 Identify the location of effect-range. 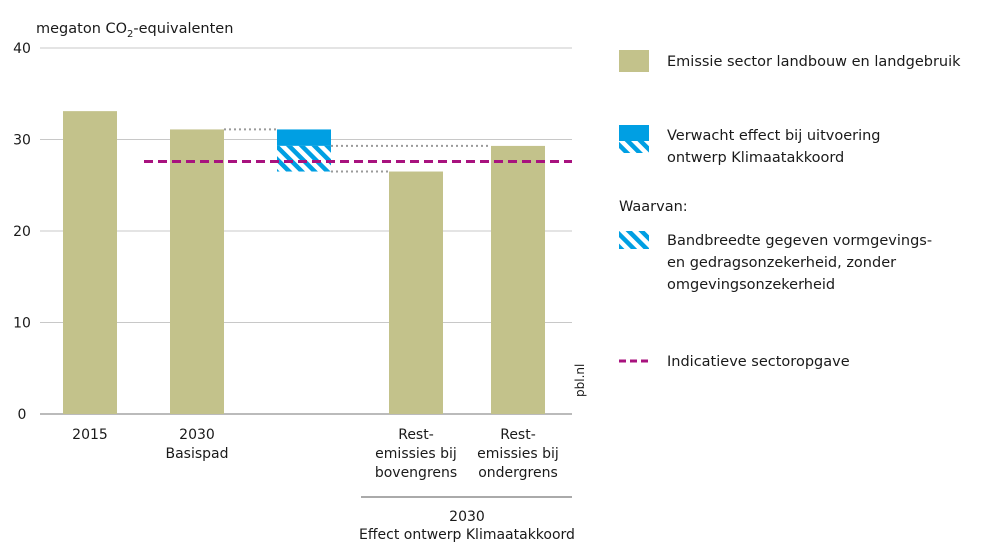
(304, 150).